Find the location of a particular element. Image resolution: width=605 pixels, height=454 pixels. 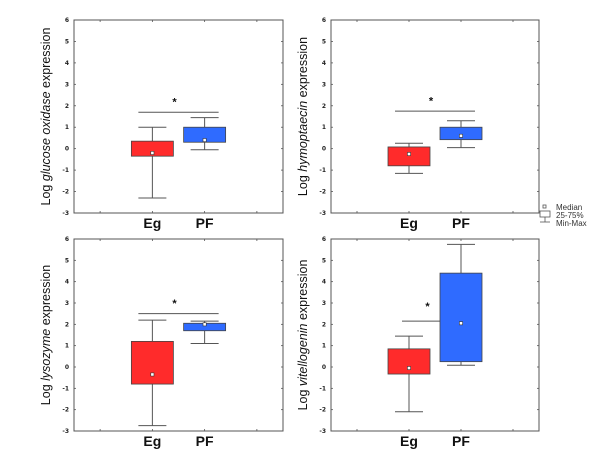

legend-box-icon is located at coordinates (545, 214).